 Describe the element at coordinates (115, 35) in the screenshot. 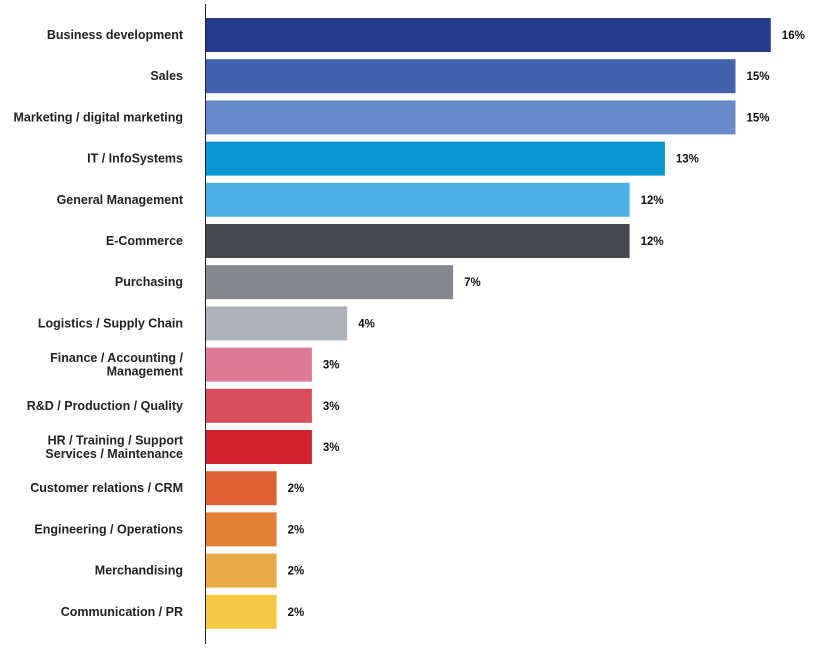

I see `category-label: Business development` at that location.